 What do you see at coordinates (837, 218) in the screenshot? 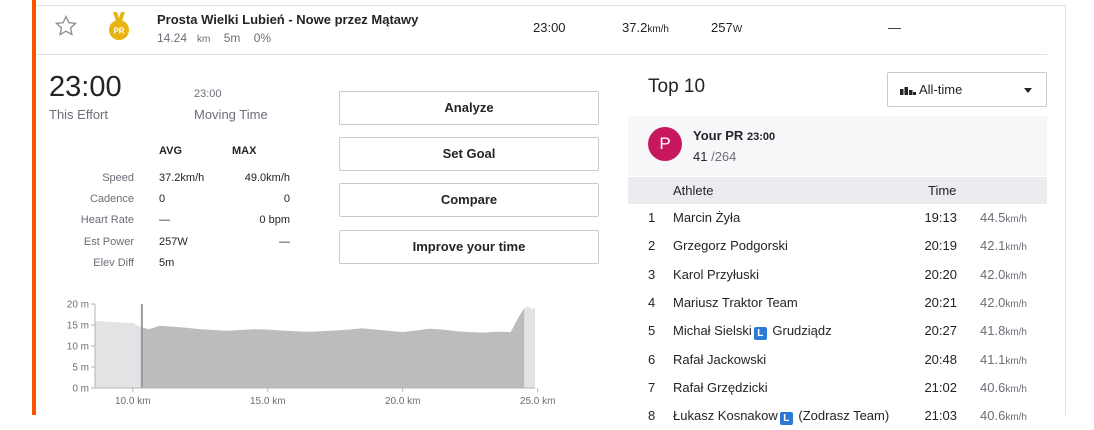
I see `table-row: 1 Marcin Żyła 19:13 44.5km/h` at bounding box center [837, 218].